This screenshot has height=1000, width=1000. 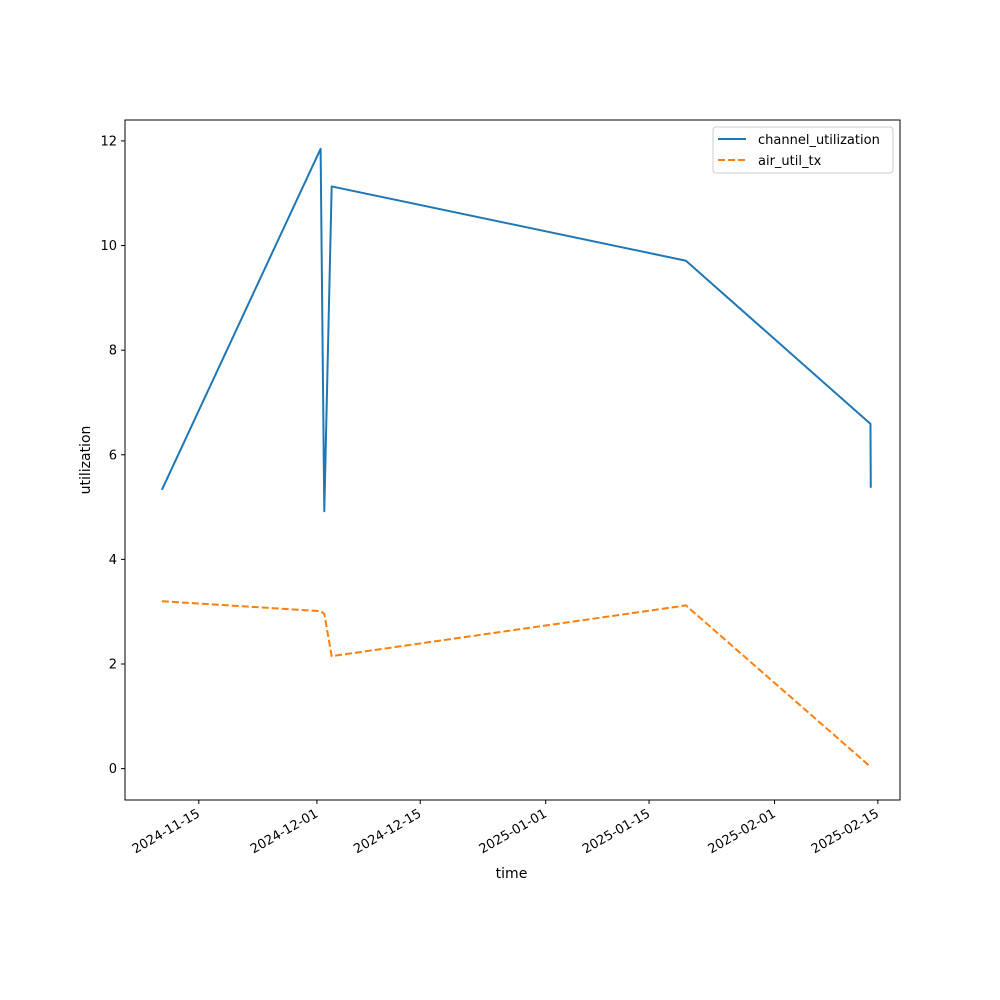 I want to click on y-axis: 0 2 4 6 8 10 12, so click(x=112, y=455).